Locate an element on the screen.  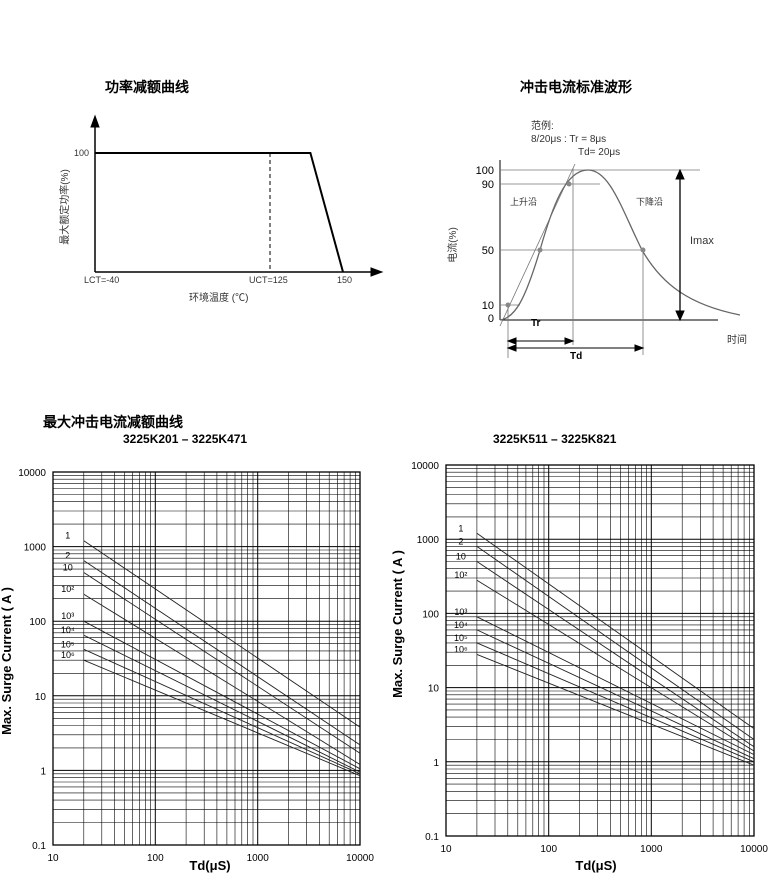
left-surge-chart-title: 3225K201 – 3225K471 is located at coordinates (185, 439).